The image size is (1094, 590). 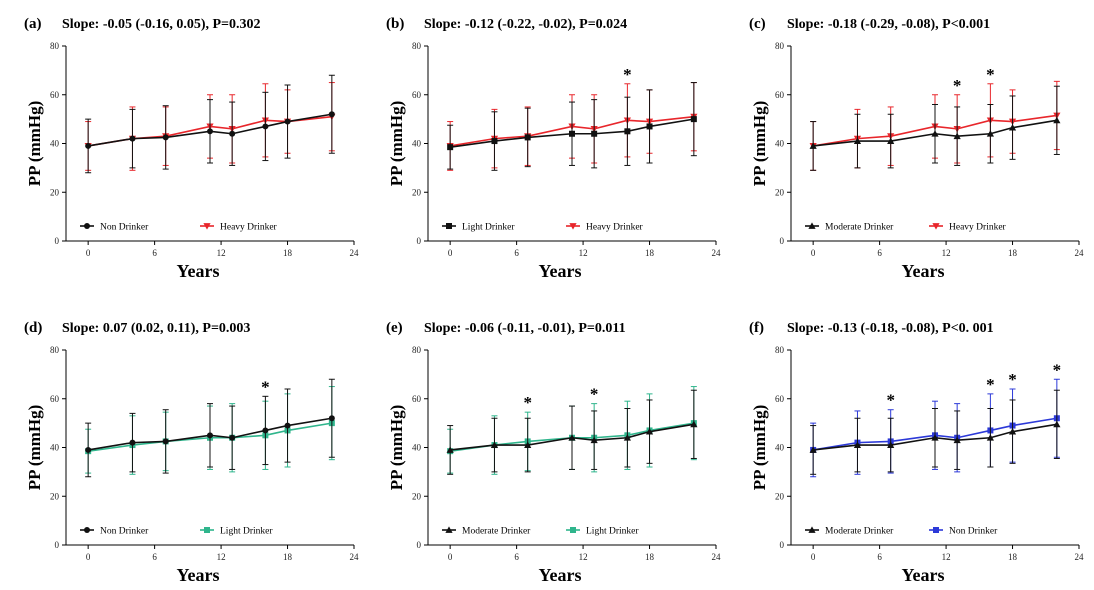 I want to click on chart-title: Slope: -0.05 (-0.16, 0.05), P=0.302, so click(x=161, y=24).